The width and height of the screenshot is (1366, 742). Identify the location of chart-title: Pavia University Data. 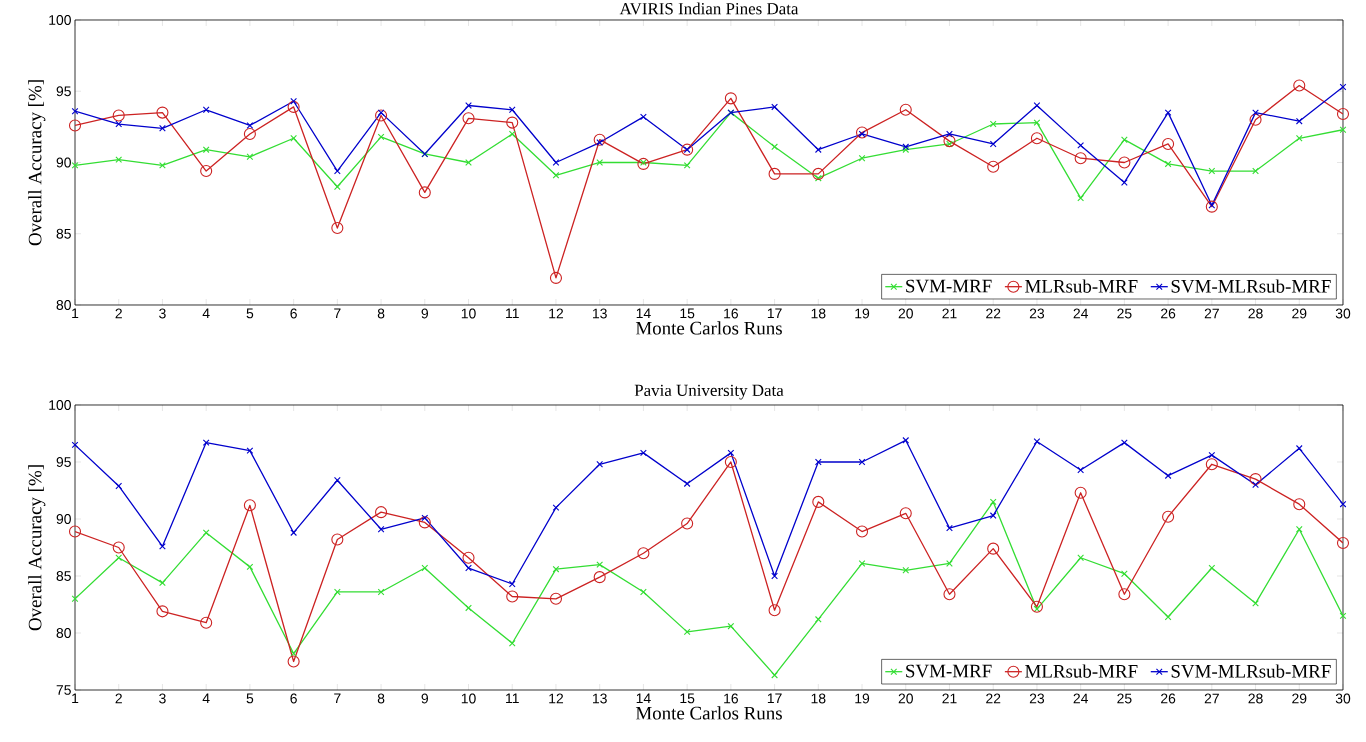
(709, 392).